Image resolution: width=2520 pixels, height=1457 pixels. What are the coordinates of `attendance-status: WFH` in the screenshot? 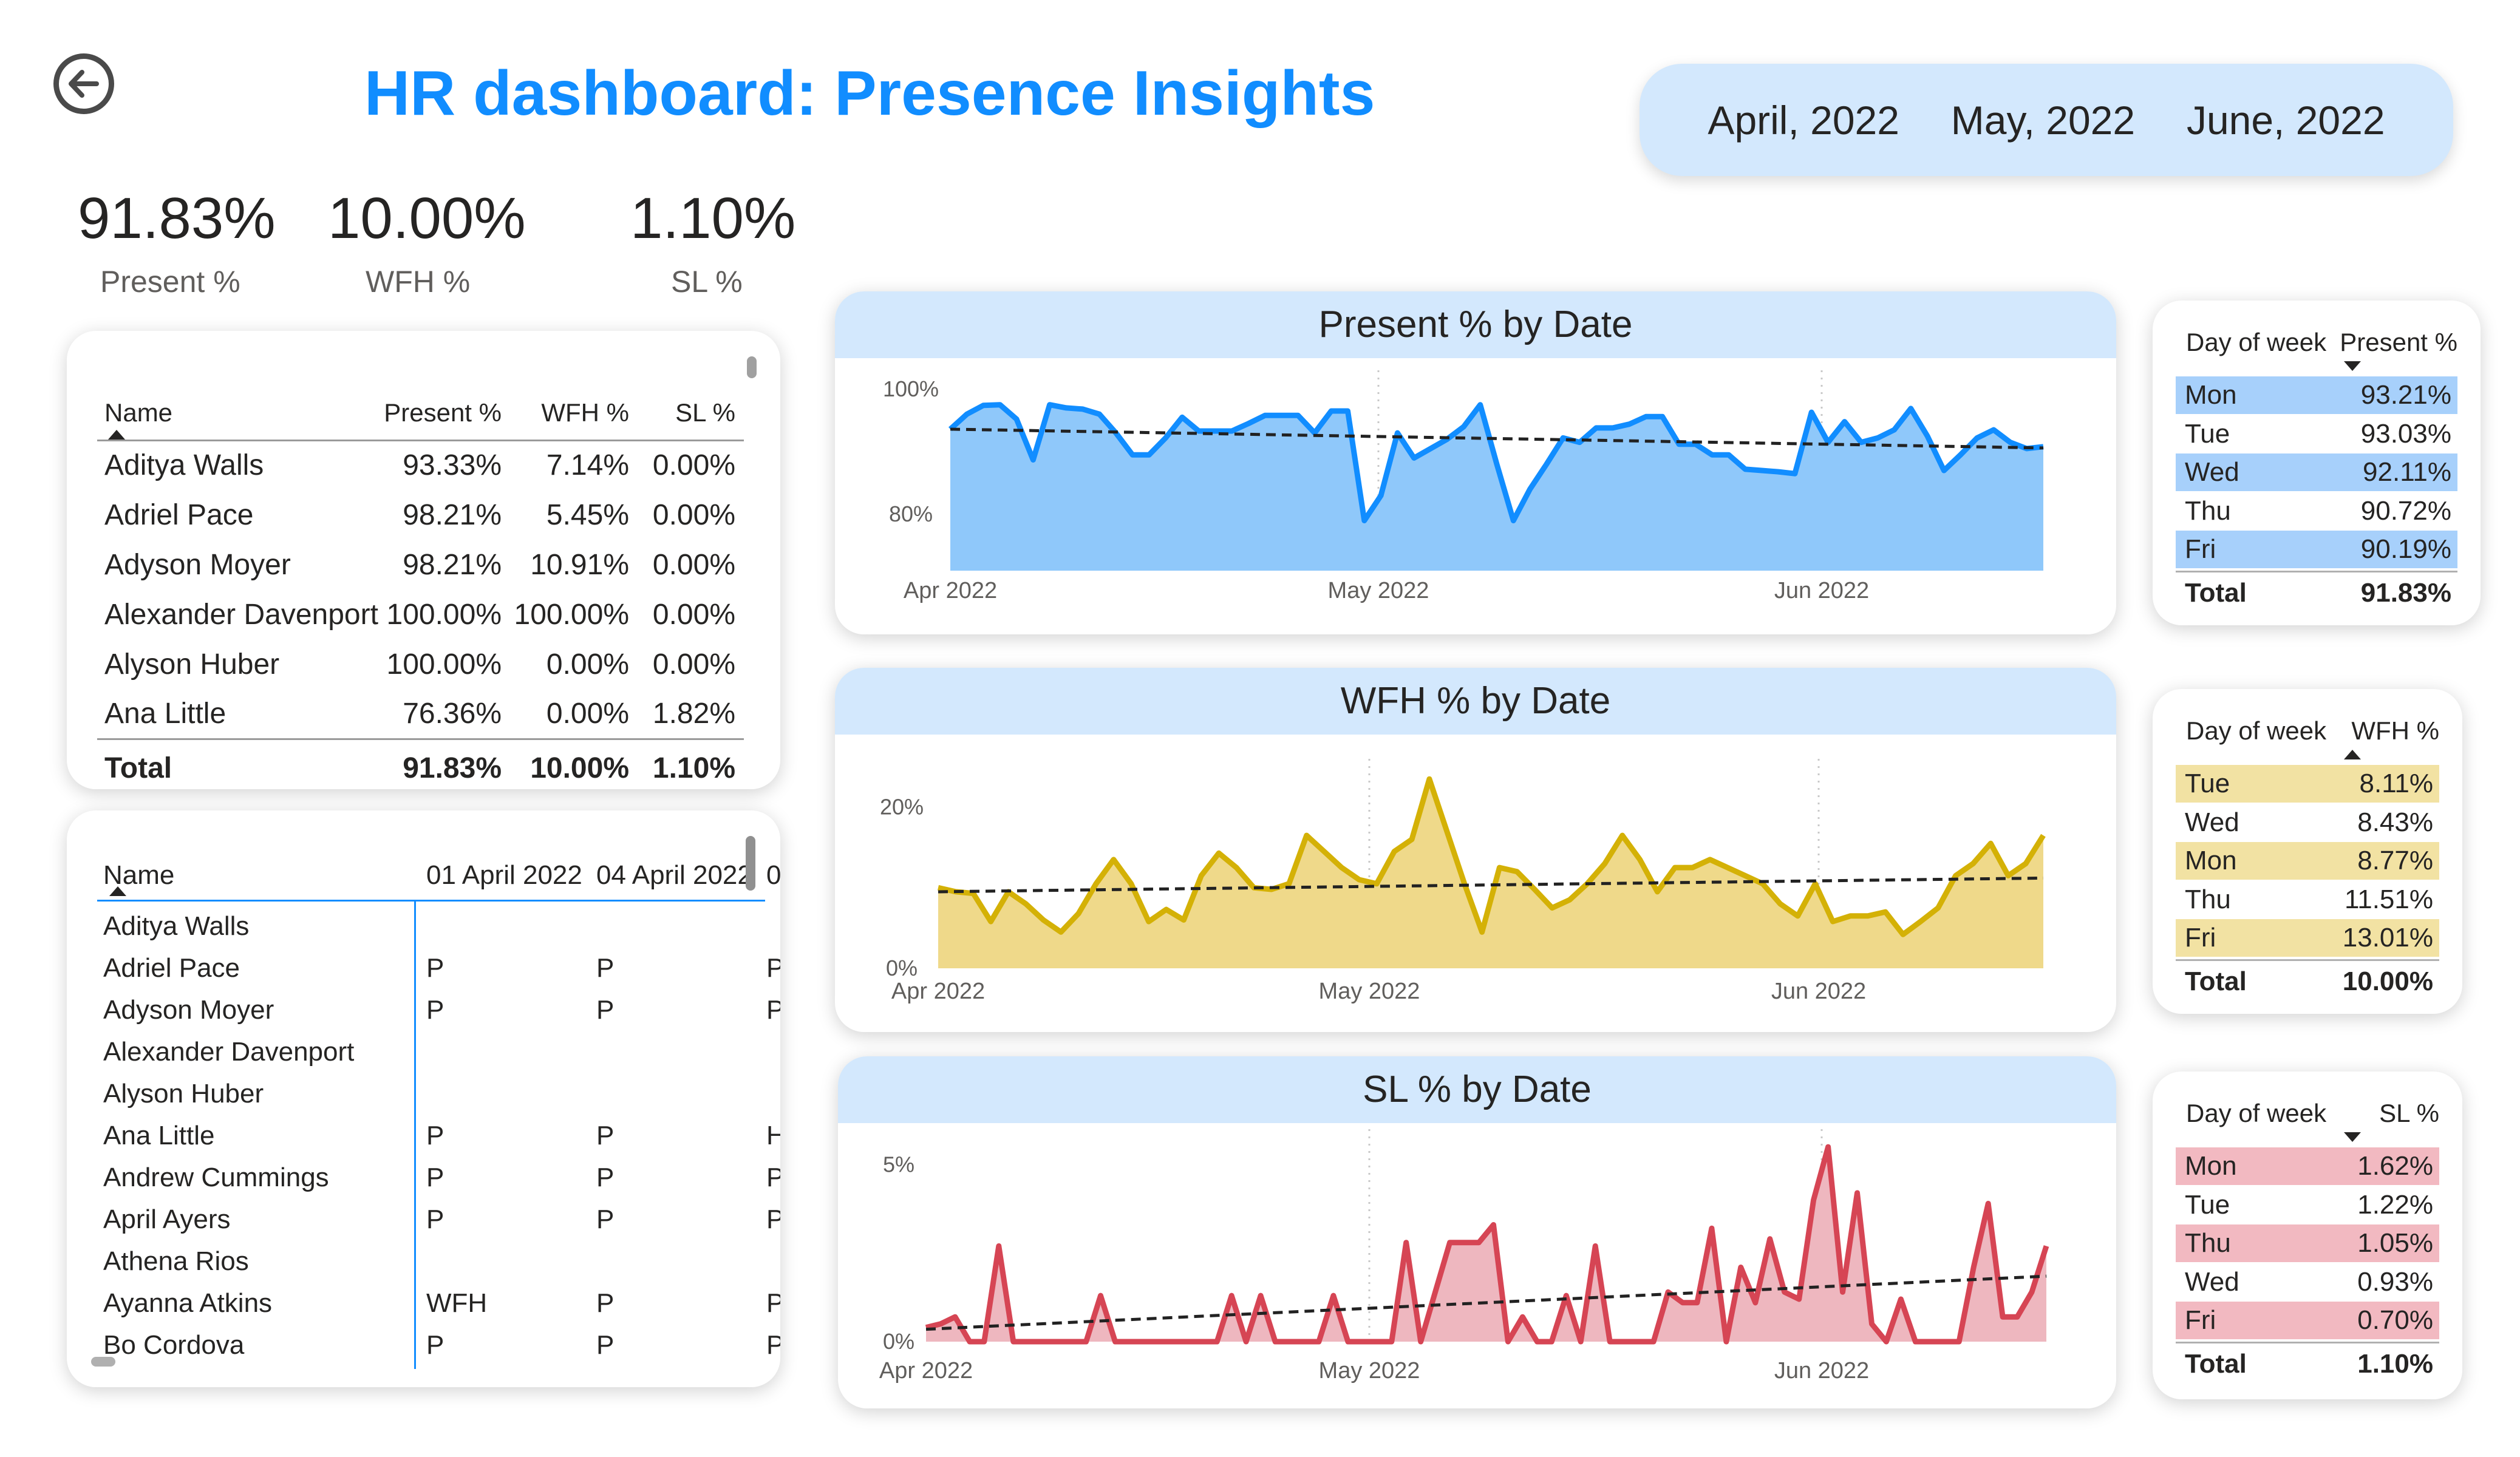 It's located at (457, 1303).